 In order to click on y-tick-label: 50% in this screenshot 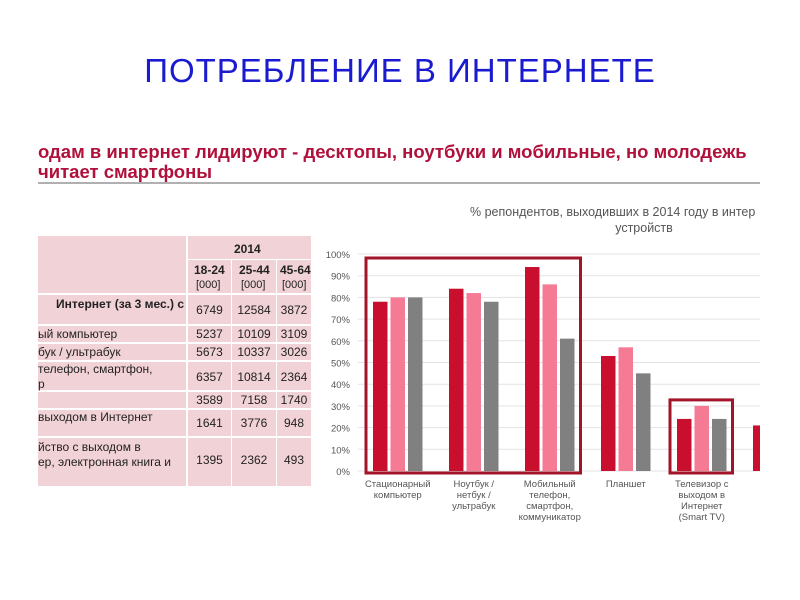, I will do `click(341, 364)`.